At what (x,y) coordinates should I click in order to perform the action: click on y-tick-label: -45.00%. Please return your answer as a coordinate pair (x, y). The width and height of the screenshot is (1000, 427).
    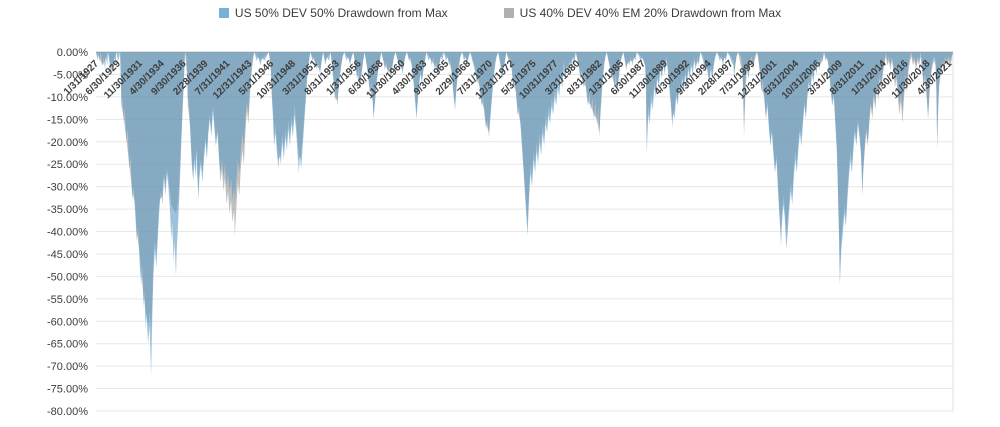
    Looking at the image, I should click on (67, 255).